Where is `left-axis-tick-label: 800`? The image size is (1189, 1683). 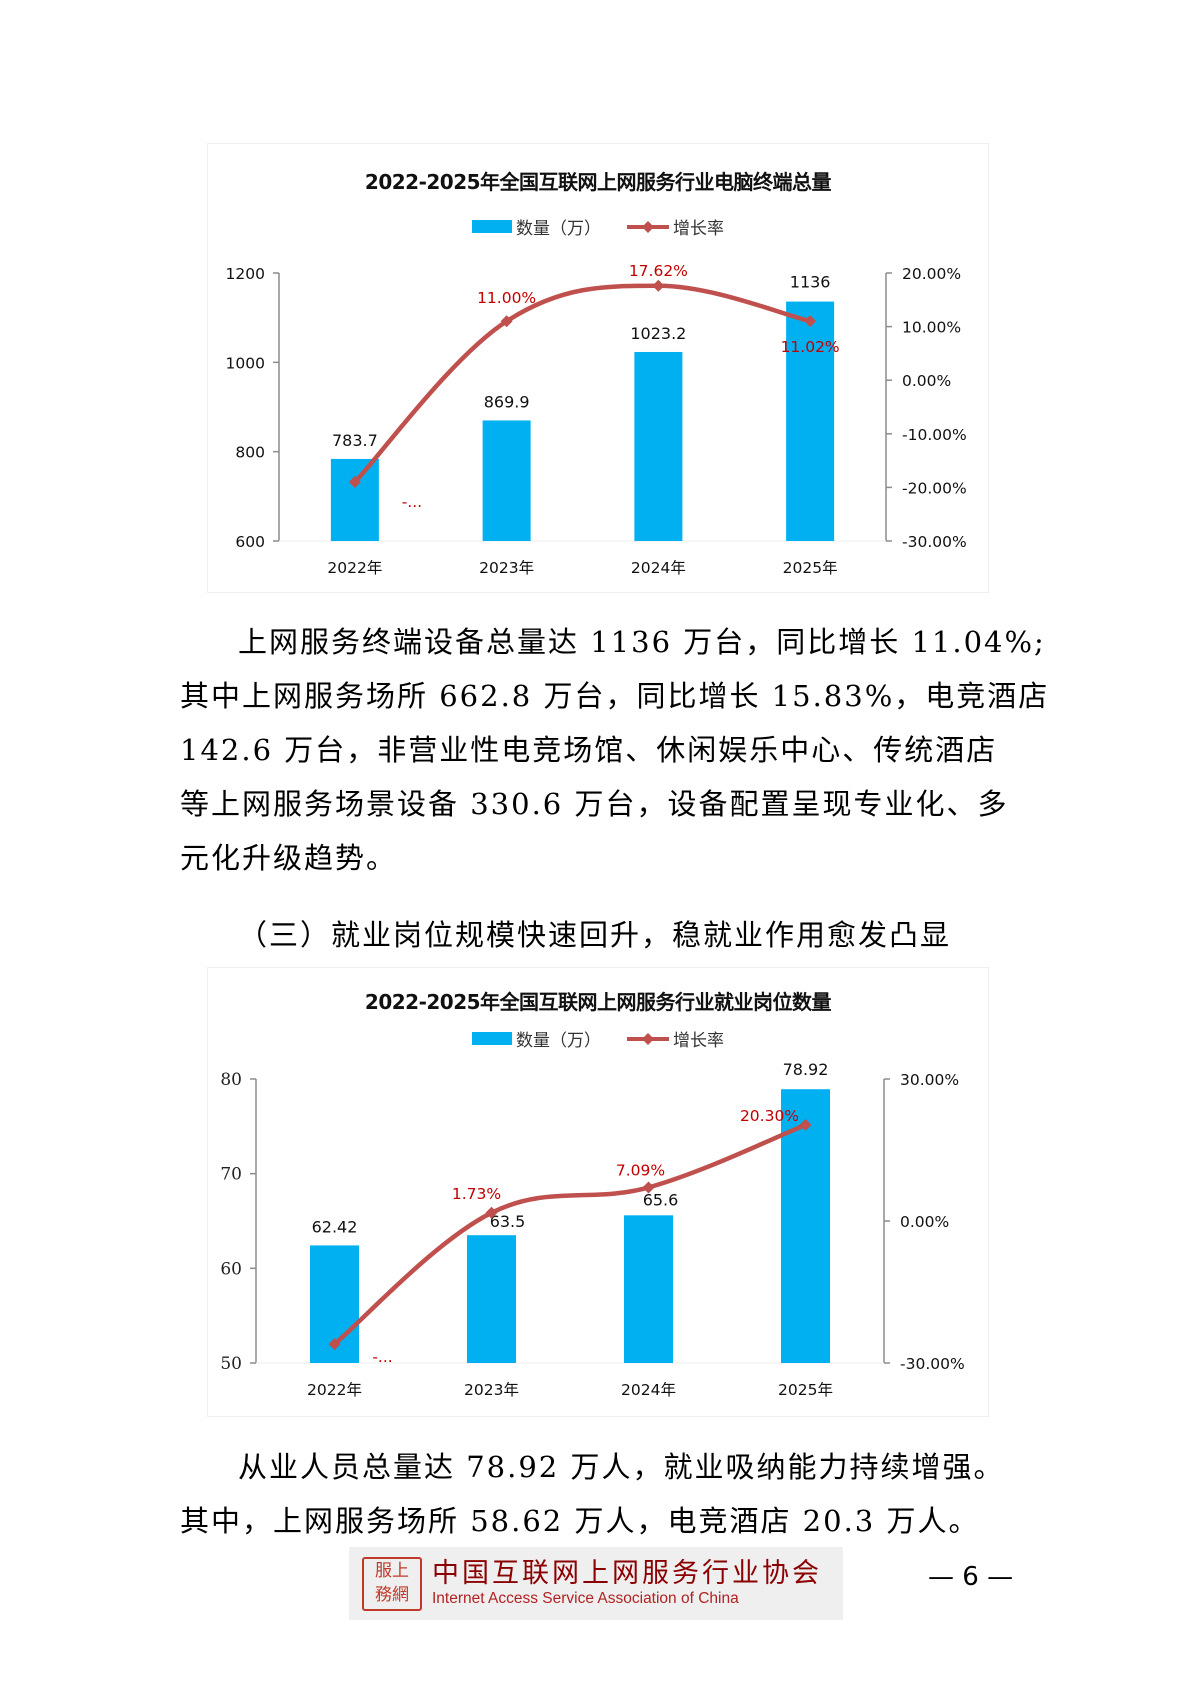
left-axis-tick-label: 800 is located at coordinates (250, 453).